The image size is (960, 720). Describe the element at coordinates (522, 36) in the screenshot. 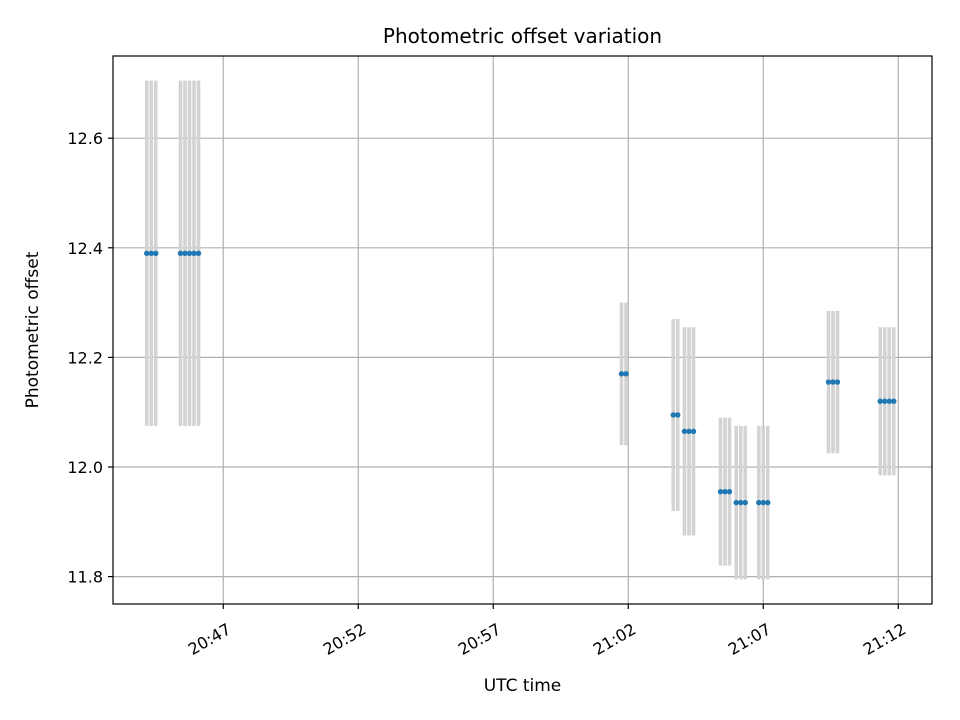

I see `chart-title: Photometric offset variation` at that location.